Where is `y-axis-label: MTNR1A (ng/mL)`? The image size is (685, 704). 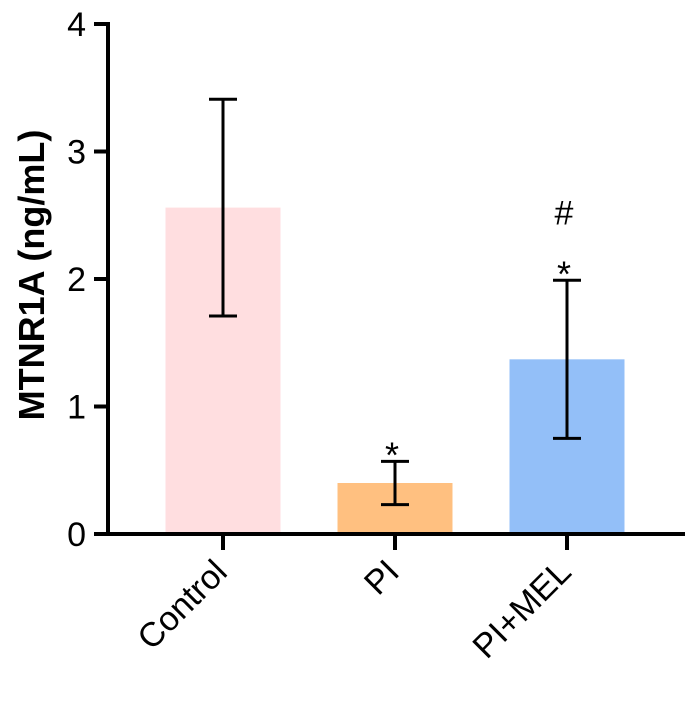
y-axis-label: MTNR1A (ng/mL) is located at coordinates (31, 275).